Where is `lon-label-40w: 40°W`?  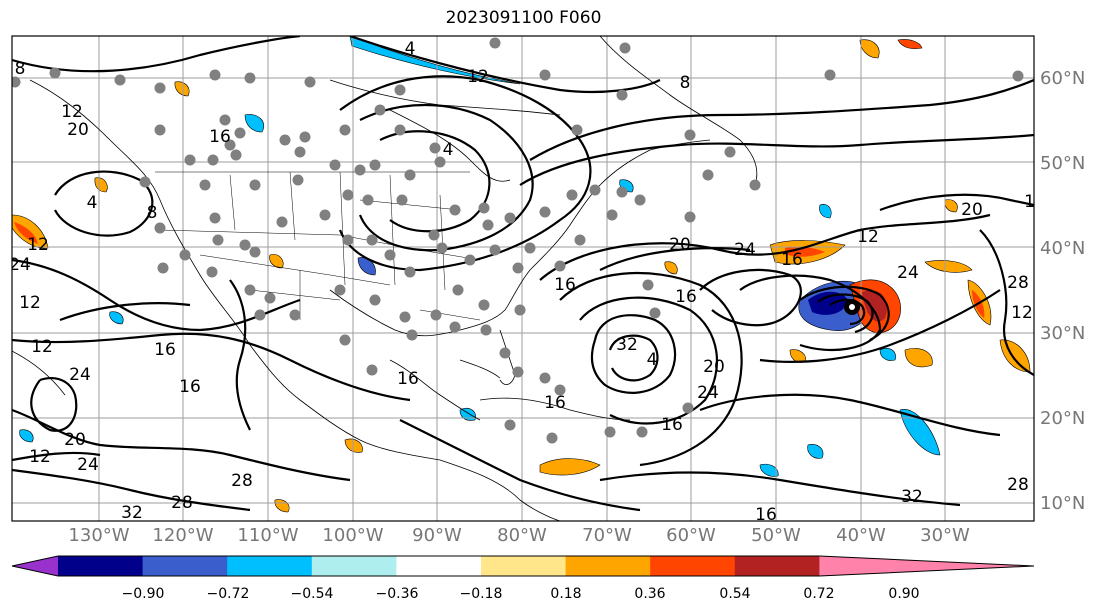 lon-label-40w: 40°W is located at coordinates (861, 535).